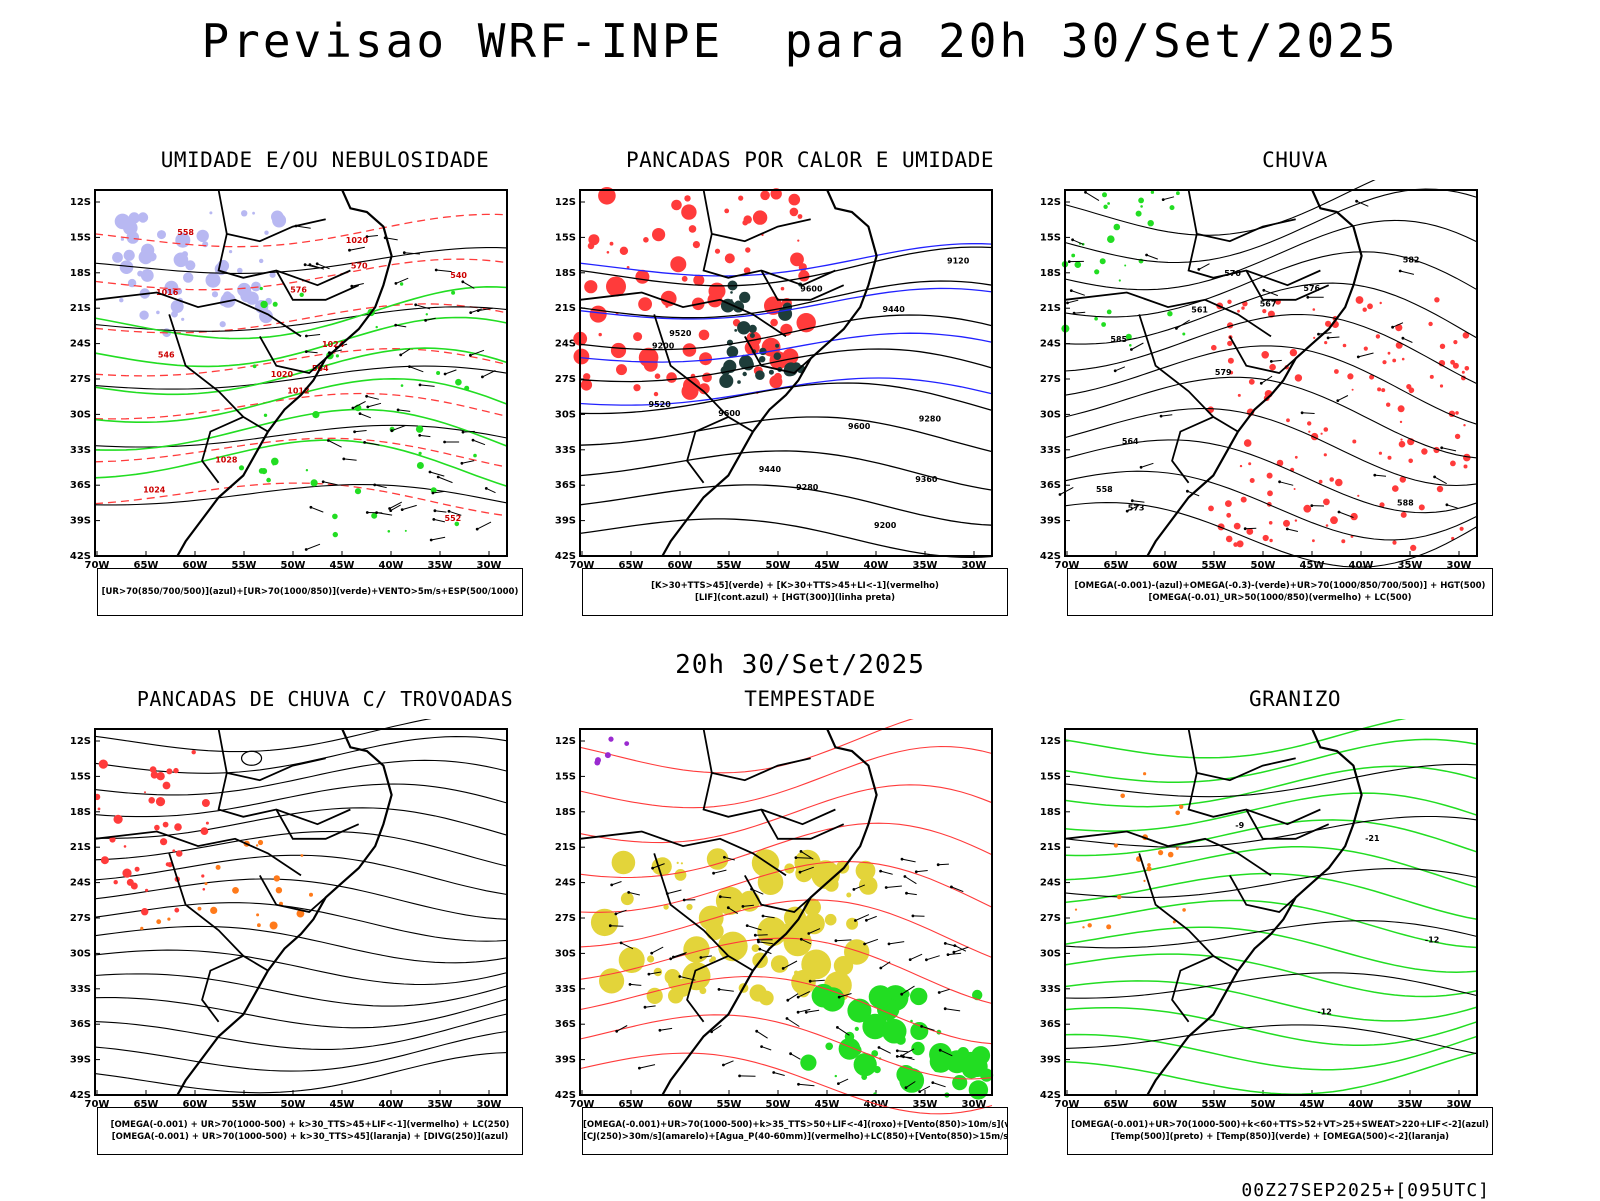 The height and width of the screenshot is (1201, 1600). What do you see at coordinates (1118, 339) in the screenshot?
I see `contour-label: 585` at bounding box center [1118, 339].